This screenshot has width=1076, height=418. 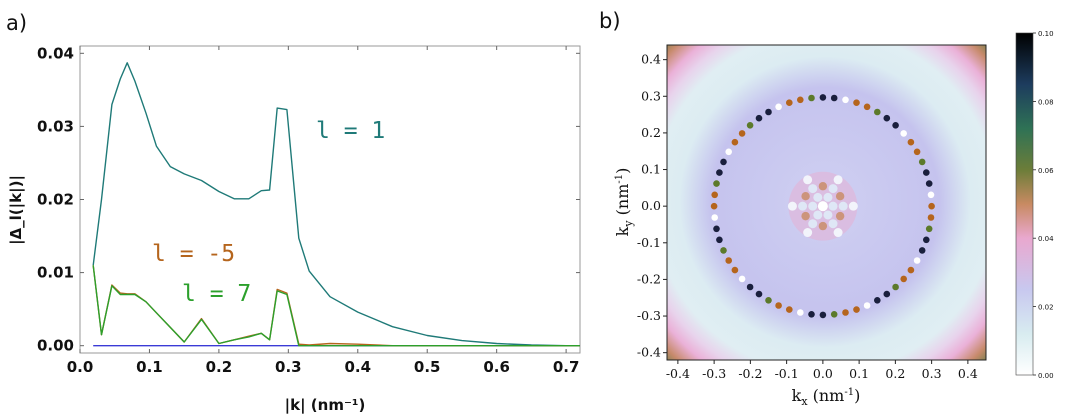 I want to click on x-tick-label: 0.2, so click(x=219, y=367).